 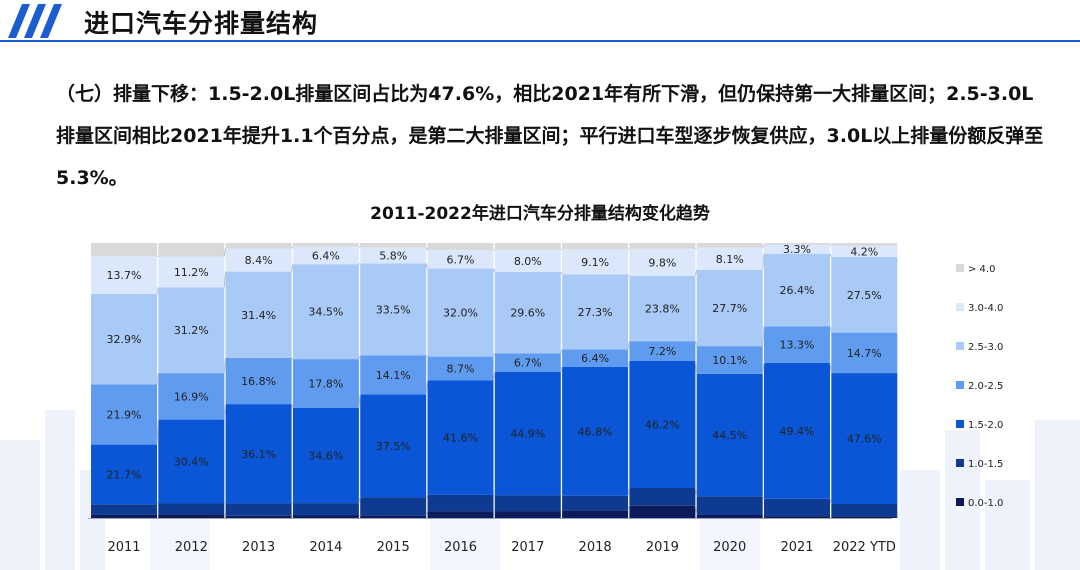 I want to click on bar-2011--4.0, so click(x=124, y=250).